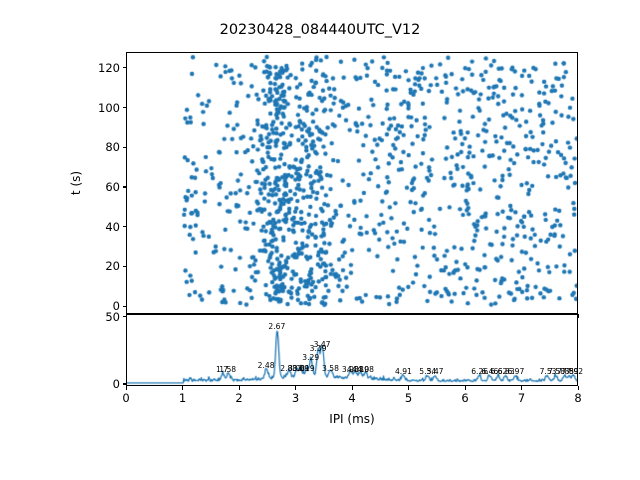  What do you see at coordinates (352, 398) in the screenshot?
I see `x-tick-label: 4` at bounding box center [352, 398].